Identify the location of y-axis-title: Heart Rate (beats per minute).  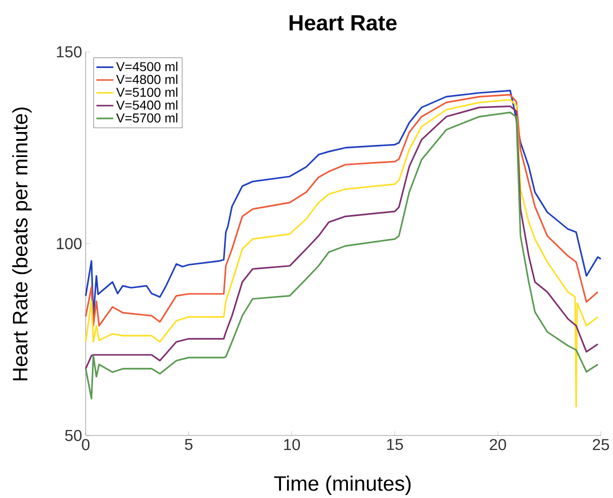
(22, 243).